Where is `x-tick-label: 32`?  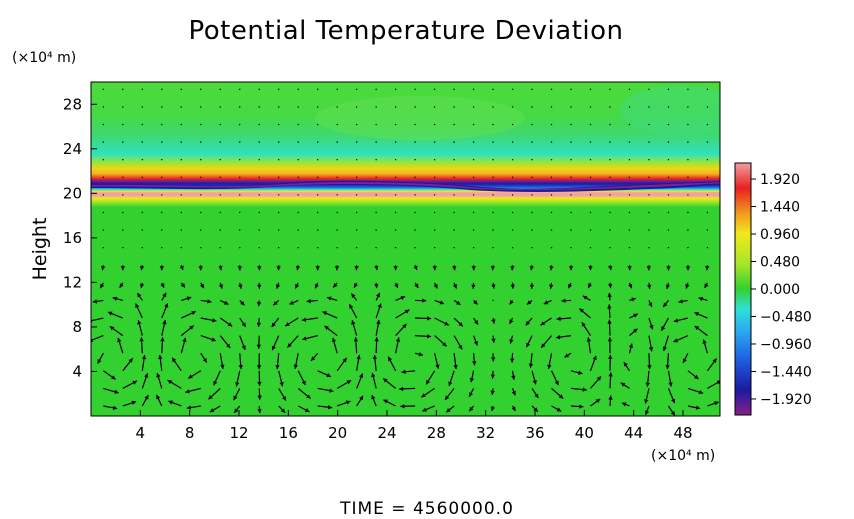
x-tick-label: 32 is located at coordinates (485, 433).